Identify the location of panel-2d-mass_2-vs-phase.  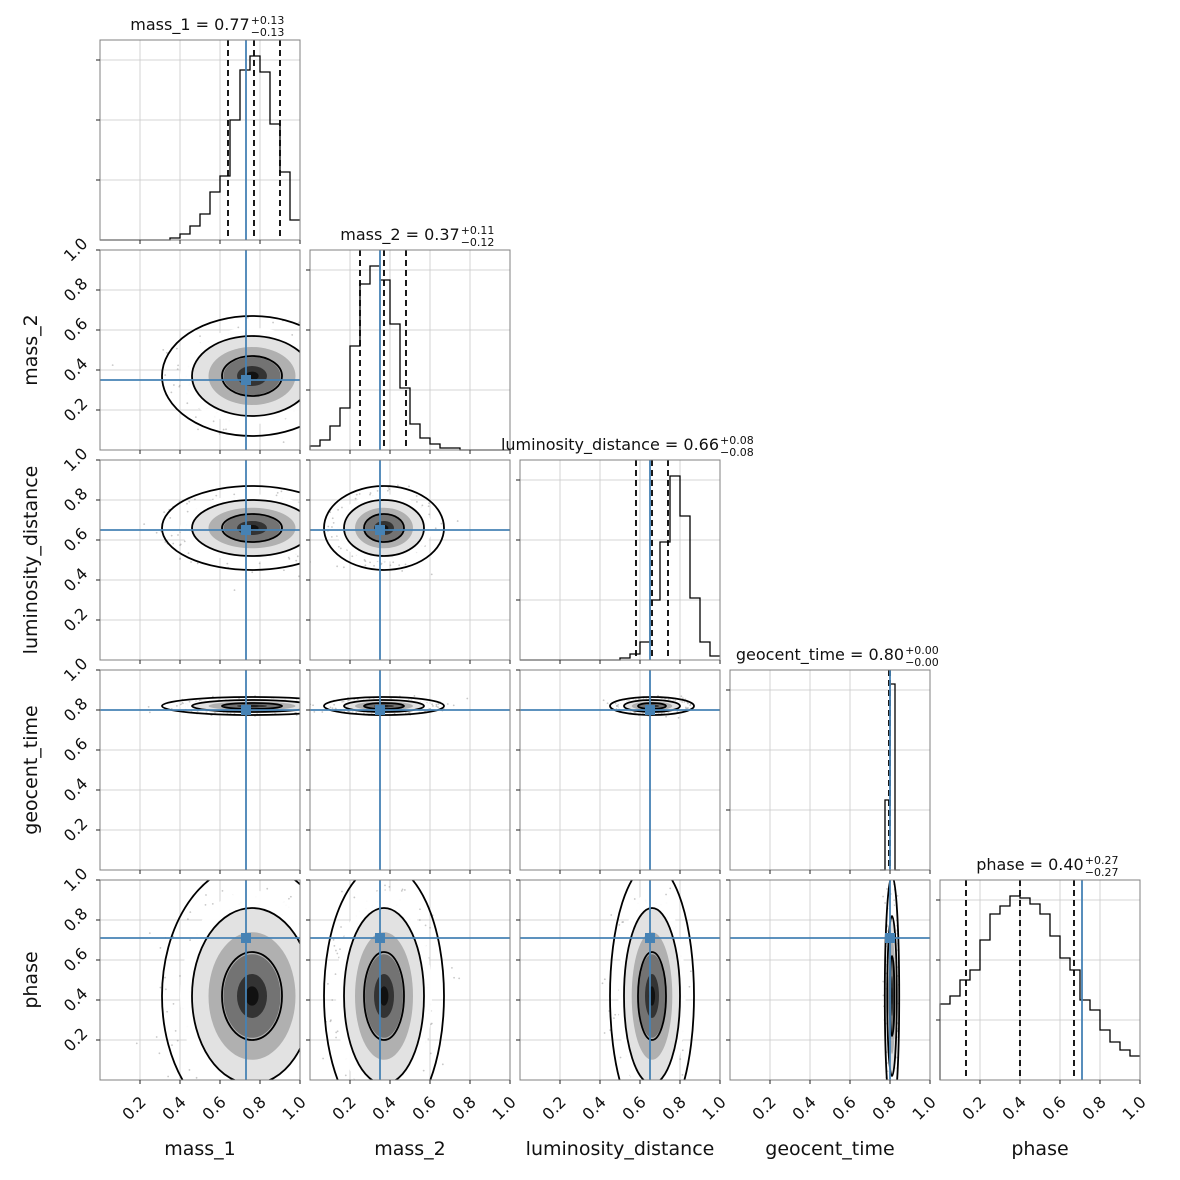
(408, 983).